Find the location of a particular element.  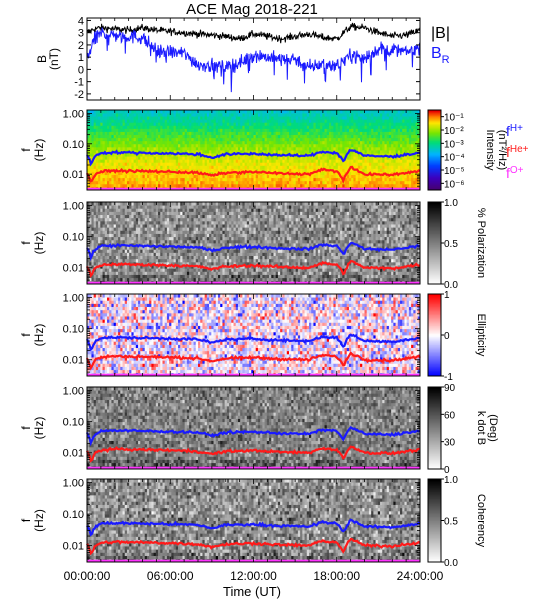

colorbar-tick-label: 60 is located at coordinates (450, 415).